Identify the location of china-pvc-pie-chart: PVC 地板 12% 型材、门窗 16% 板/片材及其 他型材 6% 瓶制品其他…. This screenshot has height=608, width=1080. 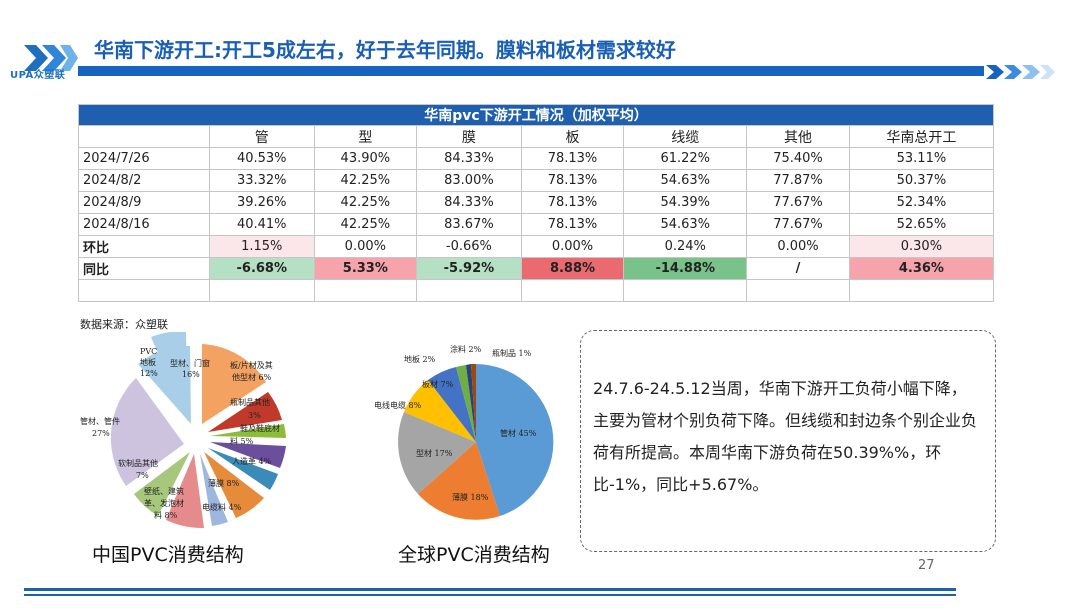
(183, 430).